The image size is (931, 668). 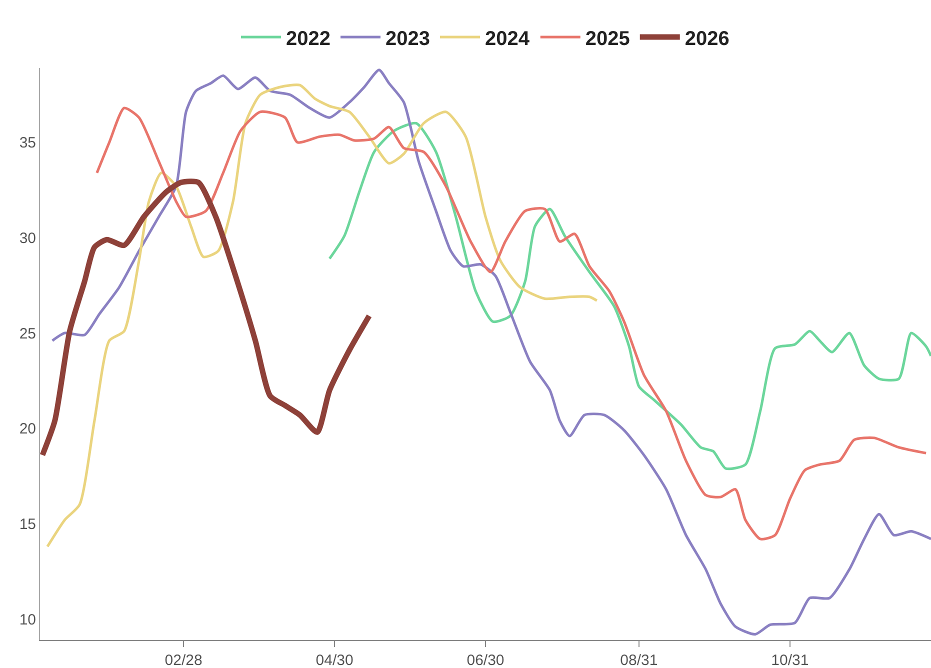 What do you see at coordinates (27, 238) in the screenshot?
I see `y-tick-label: 30` at bounding box center [27, 238].